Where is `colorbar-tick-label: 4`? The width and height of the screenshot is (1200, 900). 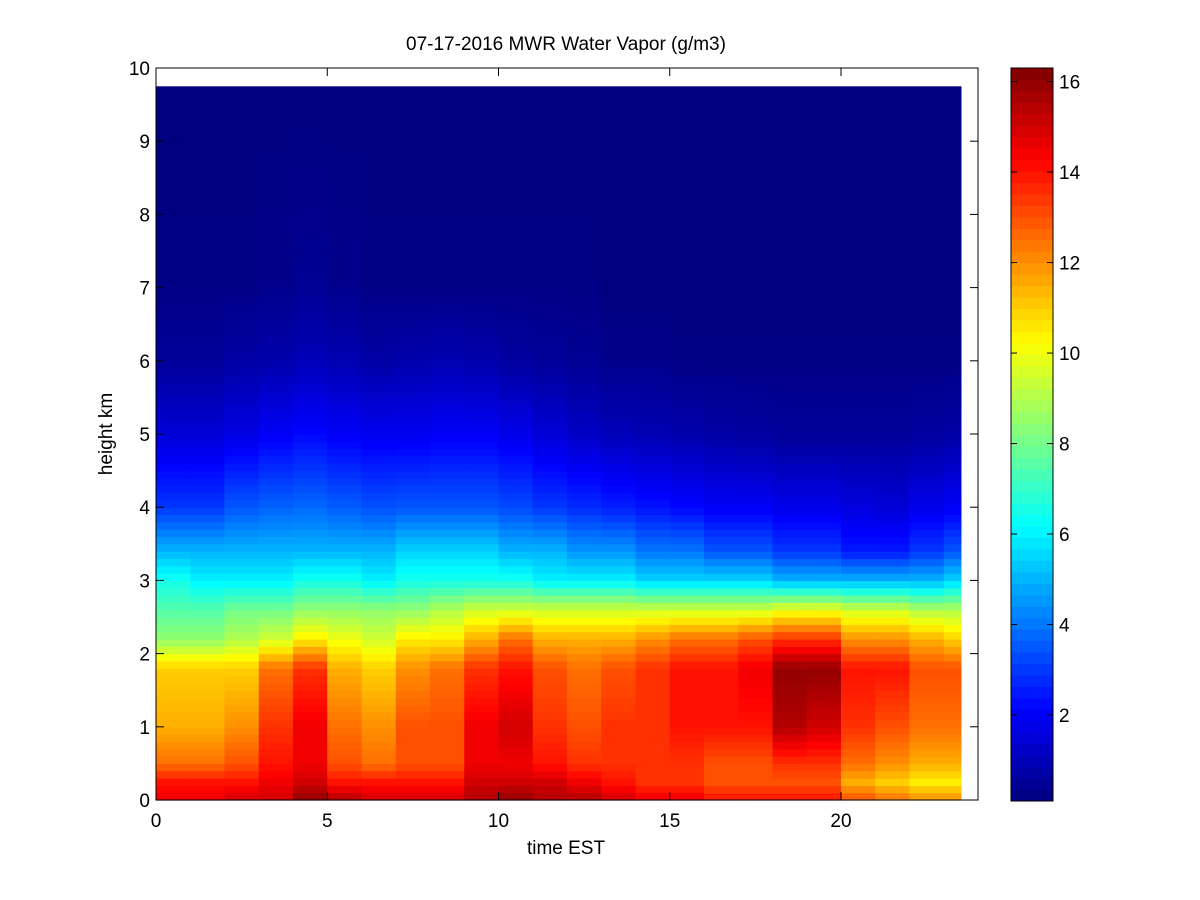
colorbar-tick-label: 4 is located at coordinates (1064, 626).